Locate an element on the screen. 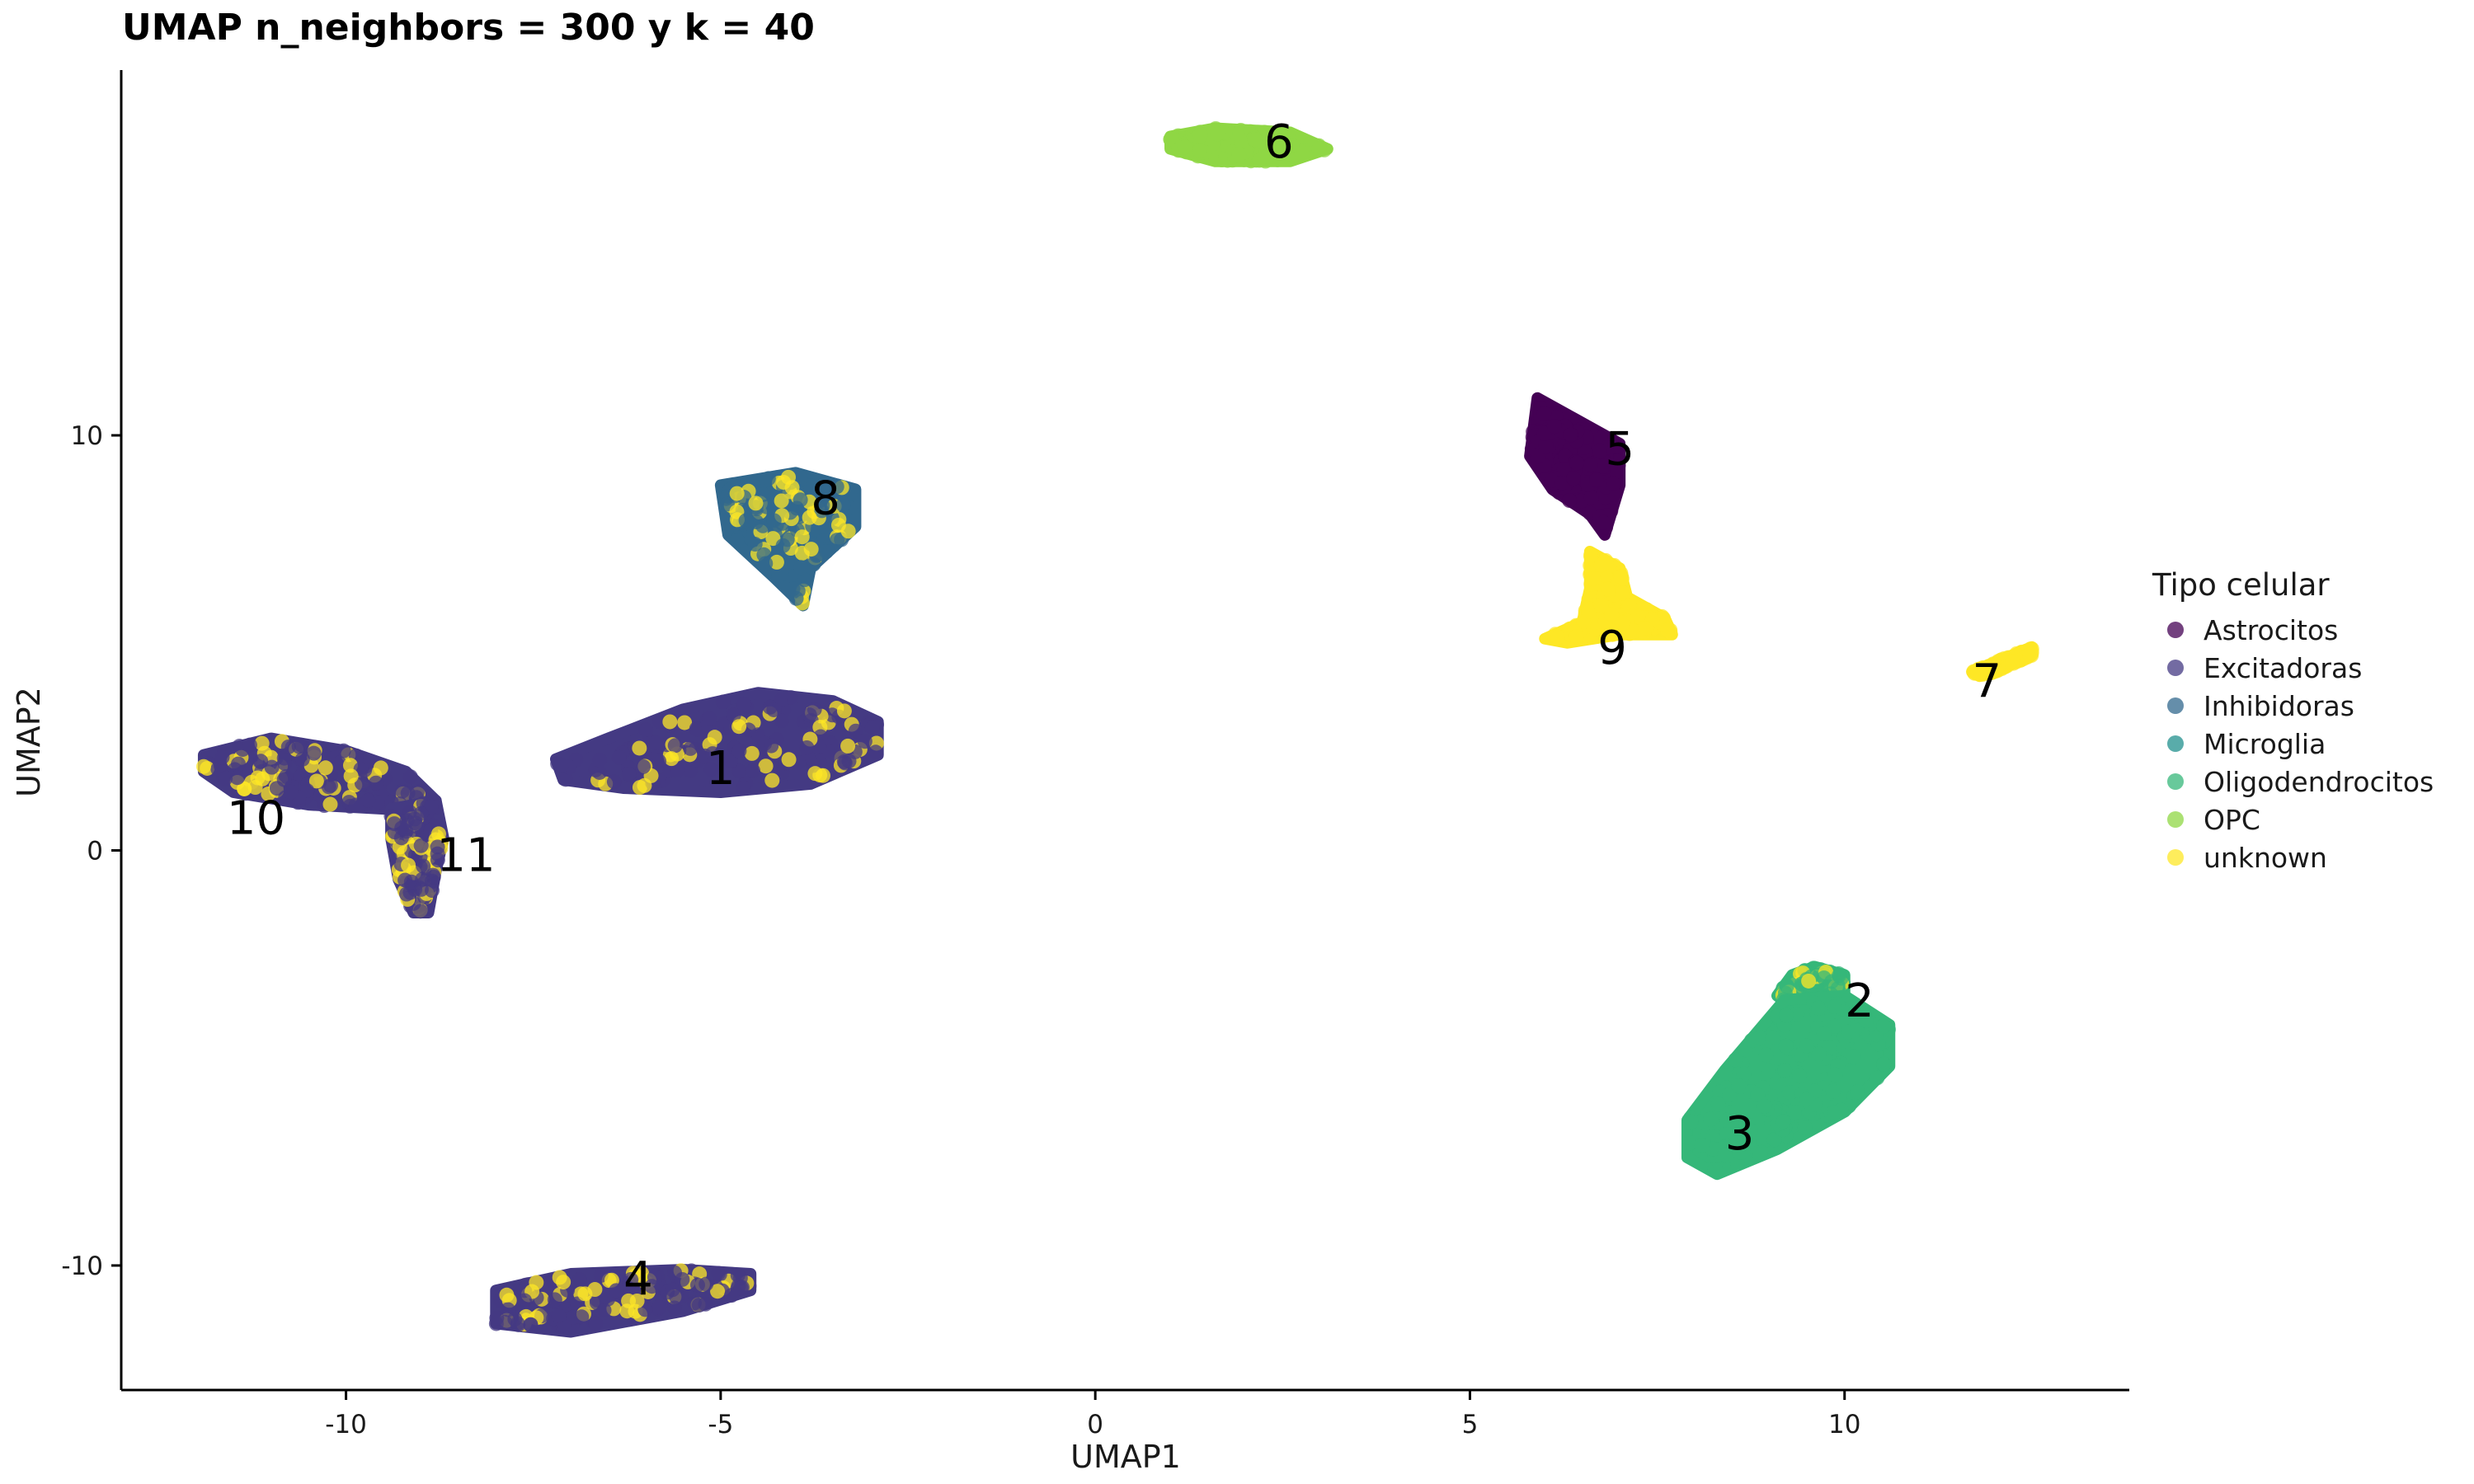 The height and width of the screenshot is (1484, 2474). cluster-label-8: 8 is located at coordinates (825, 499).